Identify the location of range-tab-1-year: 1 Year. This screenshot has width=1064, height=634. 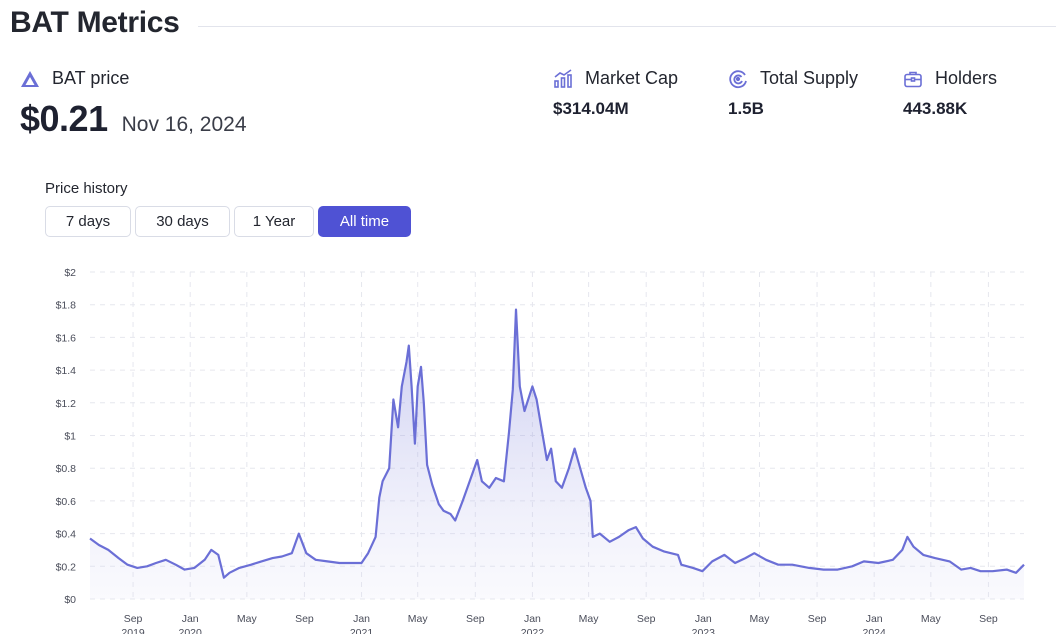
(274, 221).